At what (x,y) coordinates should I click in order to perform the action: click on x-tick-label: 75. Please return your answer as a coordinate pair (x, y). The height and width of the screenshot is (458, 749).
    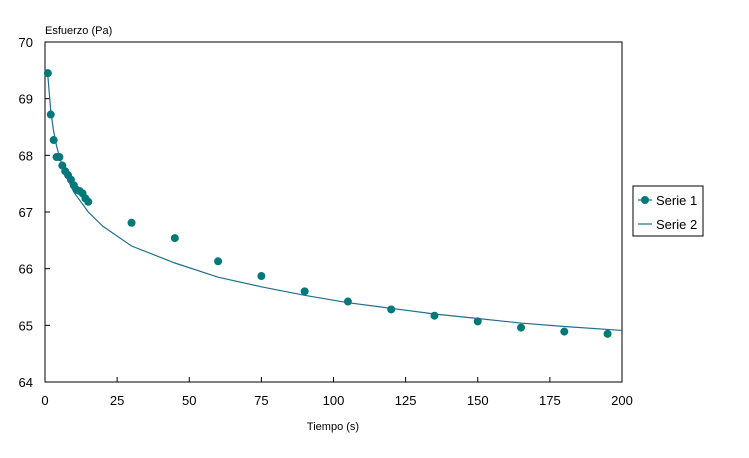
    Looking at the image, I should click on (261, 400).